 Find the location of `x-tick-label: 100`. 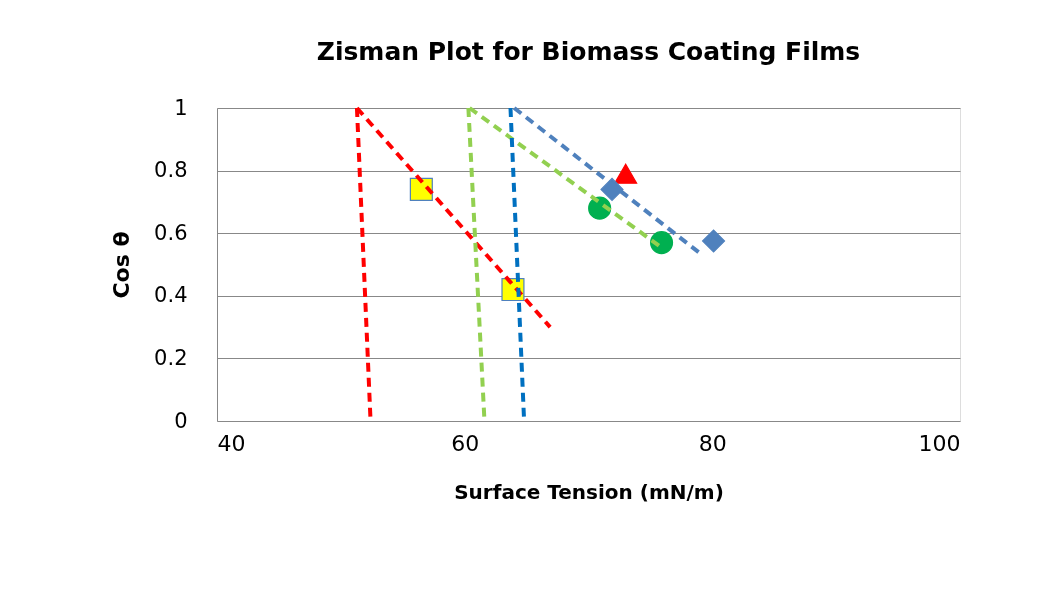

x-tick-label: 100 is located at coordinates (939, 443).